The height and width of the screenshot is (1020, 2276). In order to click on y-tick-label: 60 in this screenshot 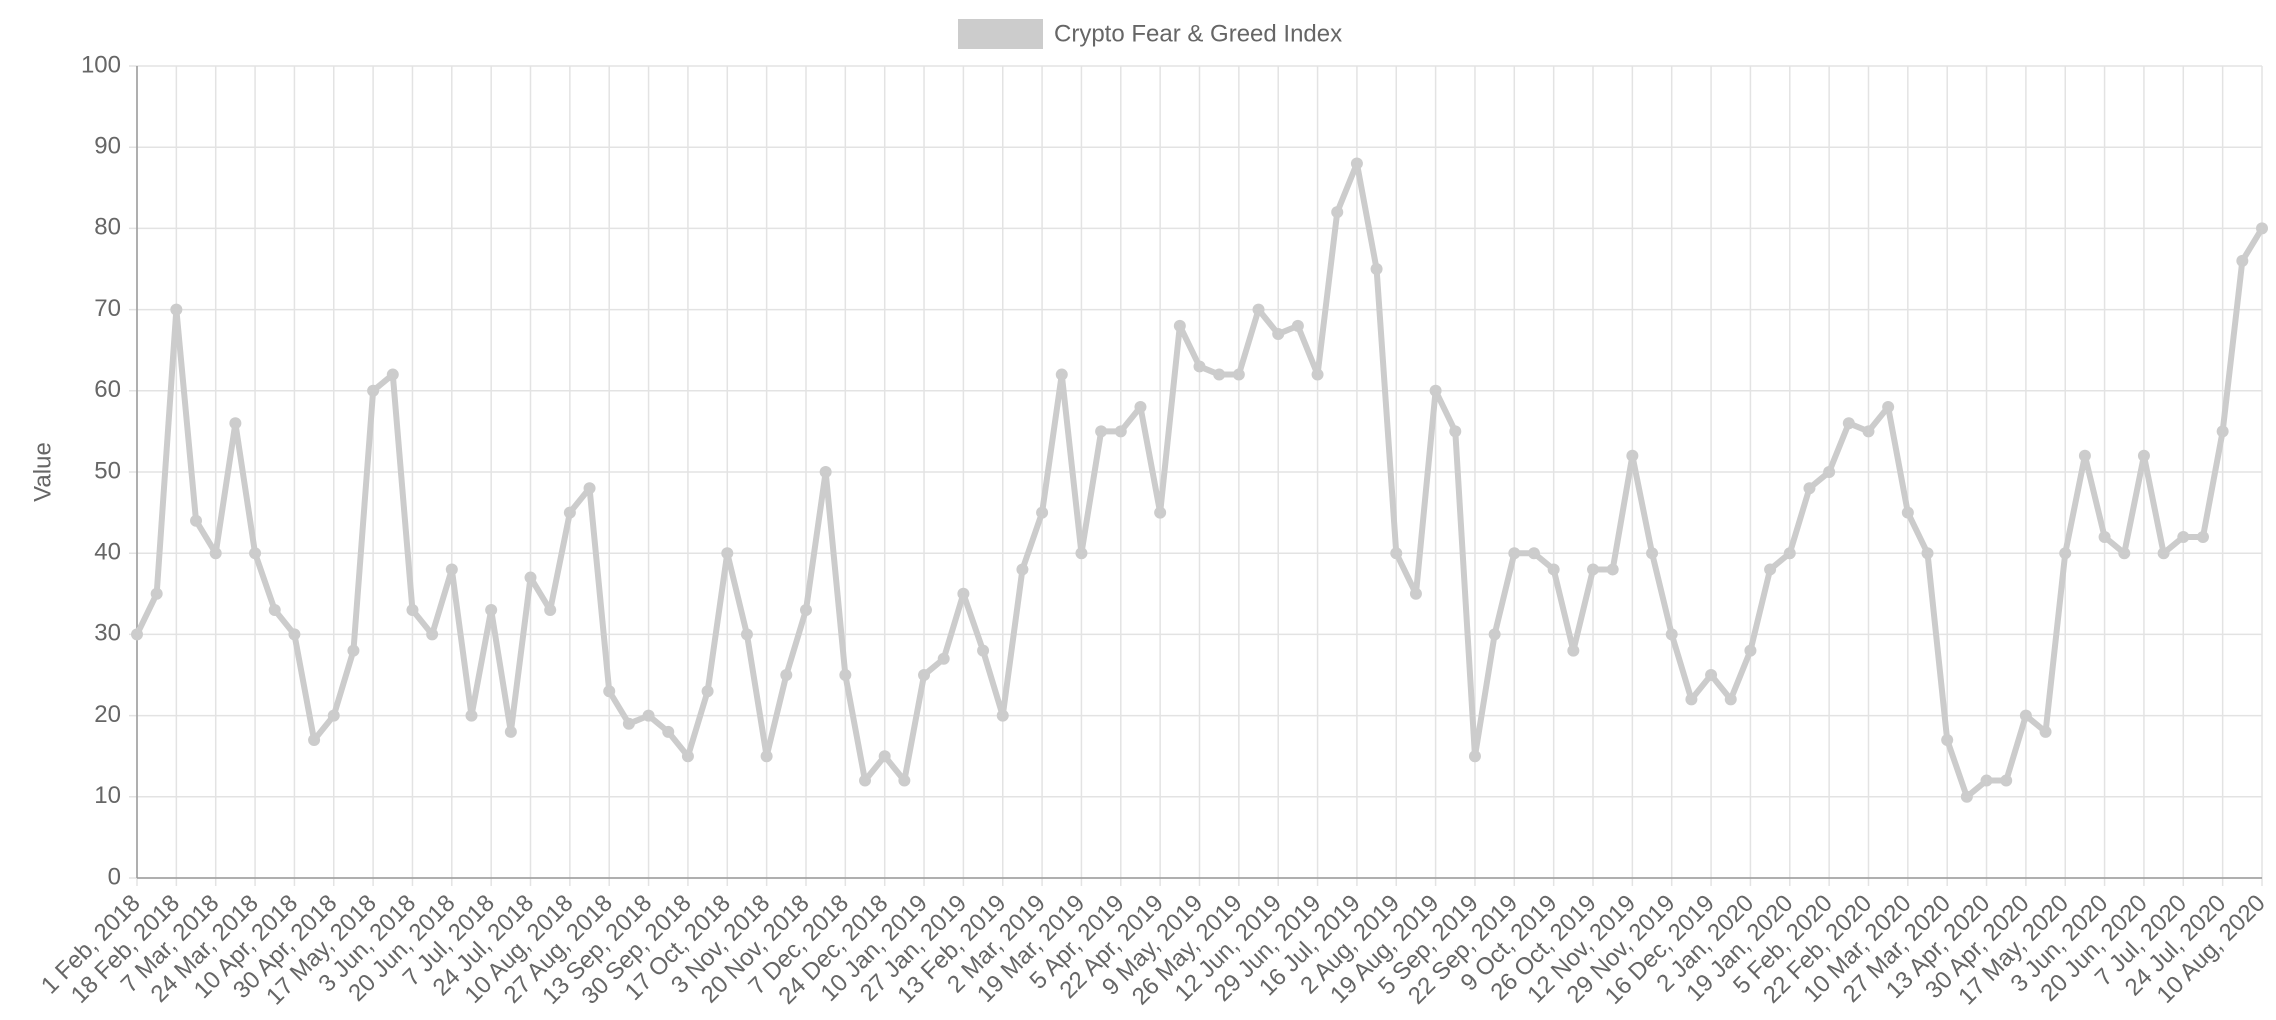, I will do `click(107, 389)`.